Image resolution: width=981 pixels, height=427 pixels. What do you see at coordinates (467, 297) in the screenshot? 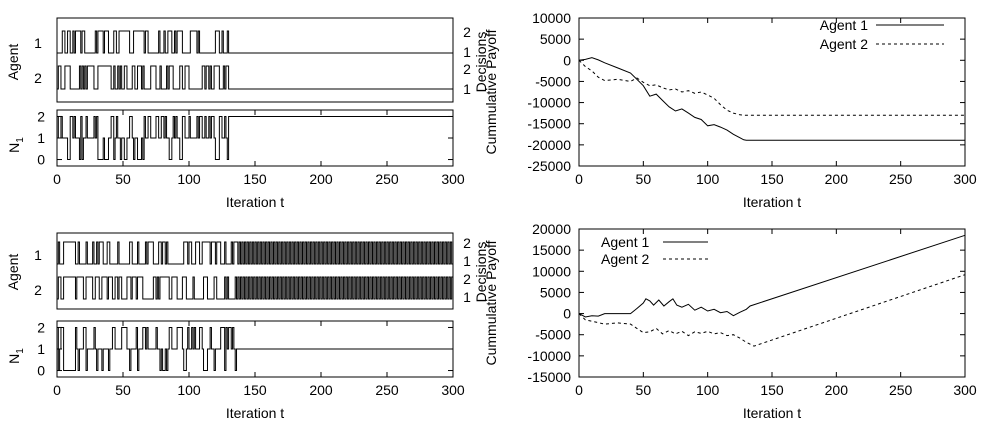
I see `bottom-left-decision-tick-3: 1` at bounding box center [467, 297].